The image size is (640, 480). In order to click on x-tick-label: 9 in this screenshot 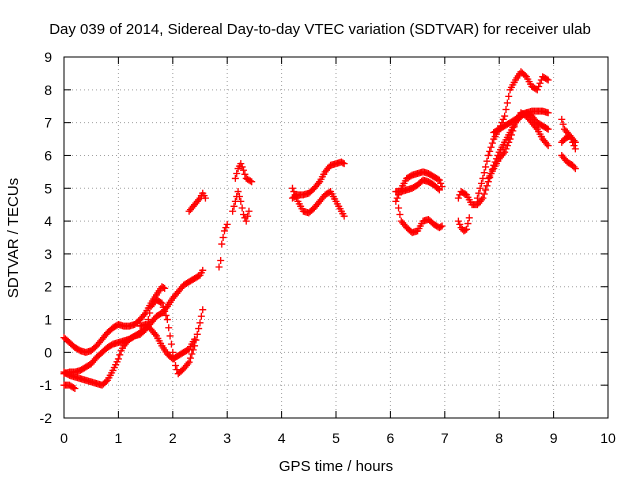, I will do `click(554, 438)`.